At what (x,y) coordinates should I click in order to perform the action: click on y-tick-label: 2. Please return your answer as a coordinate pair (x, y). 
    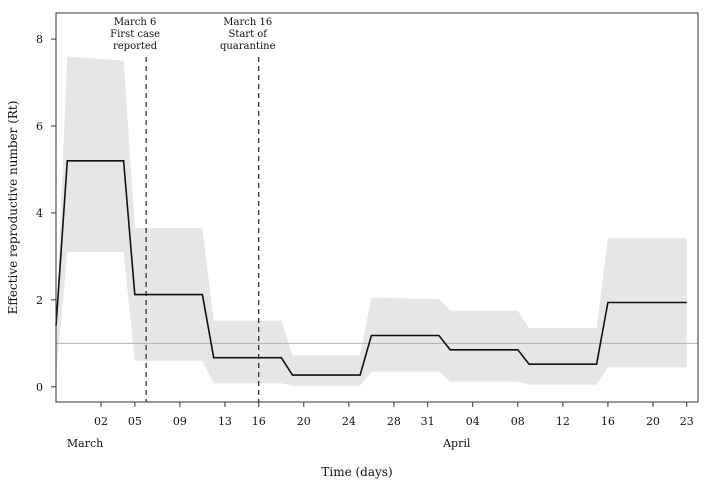
    Looking at the image, I should click on (39, 300).